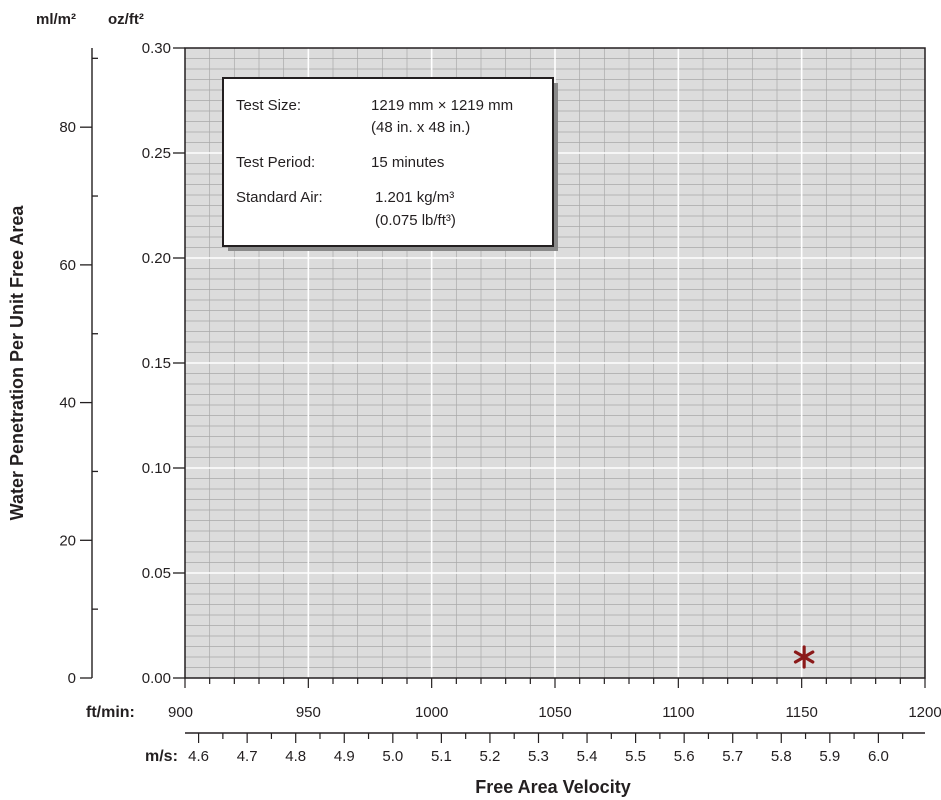  I want to click on data-point-asterisk, so click(804, 657).